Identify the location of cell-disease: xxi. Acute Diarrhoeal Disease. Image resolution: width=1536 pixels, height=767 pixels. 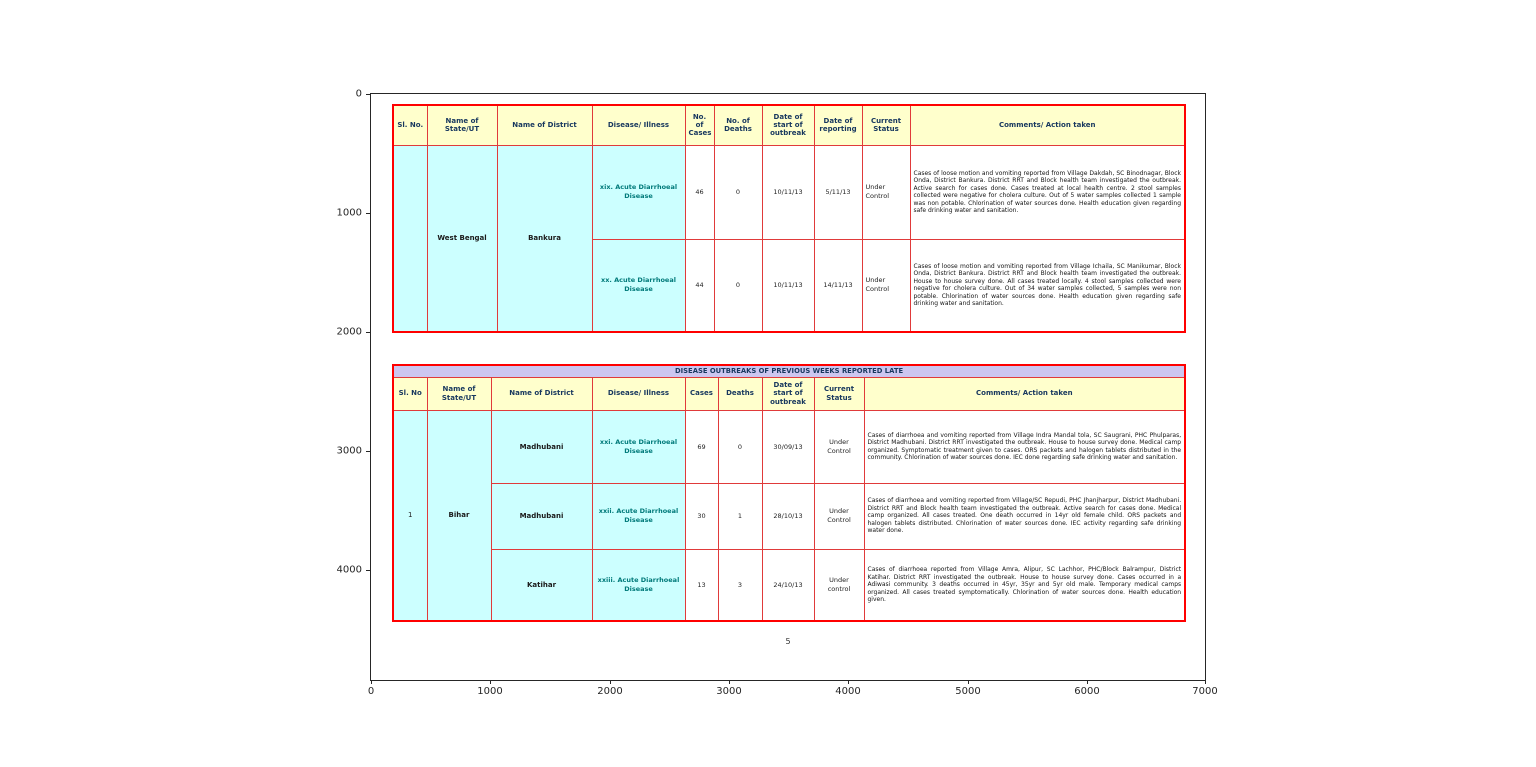
(638, 446).